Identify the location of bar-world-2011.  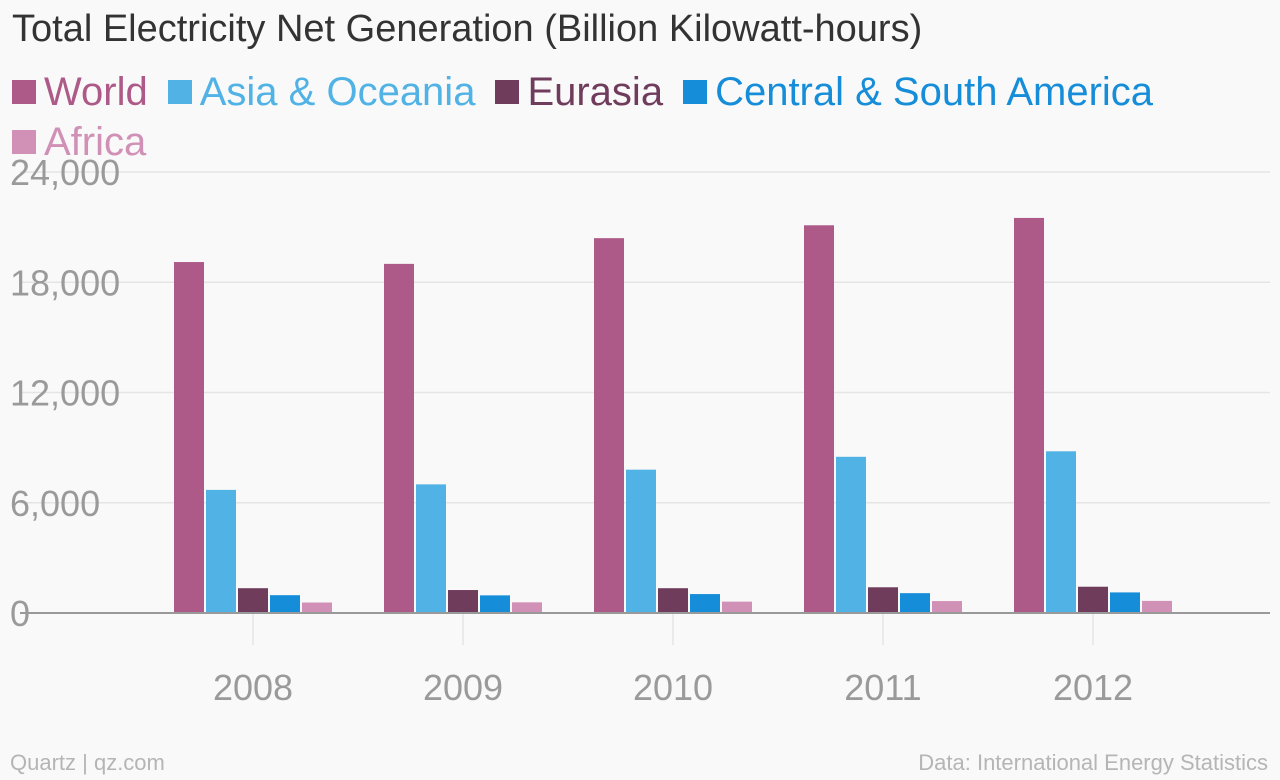
(819, 419).